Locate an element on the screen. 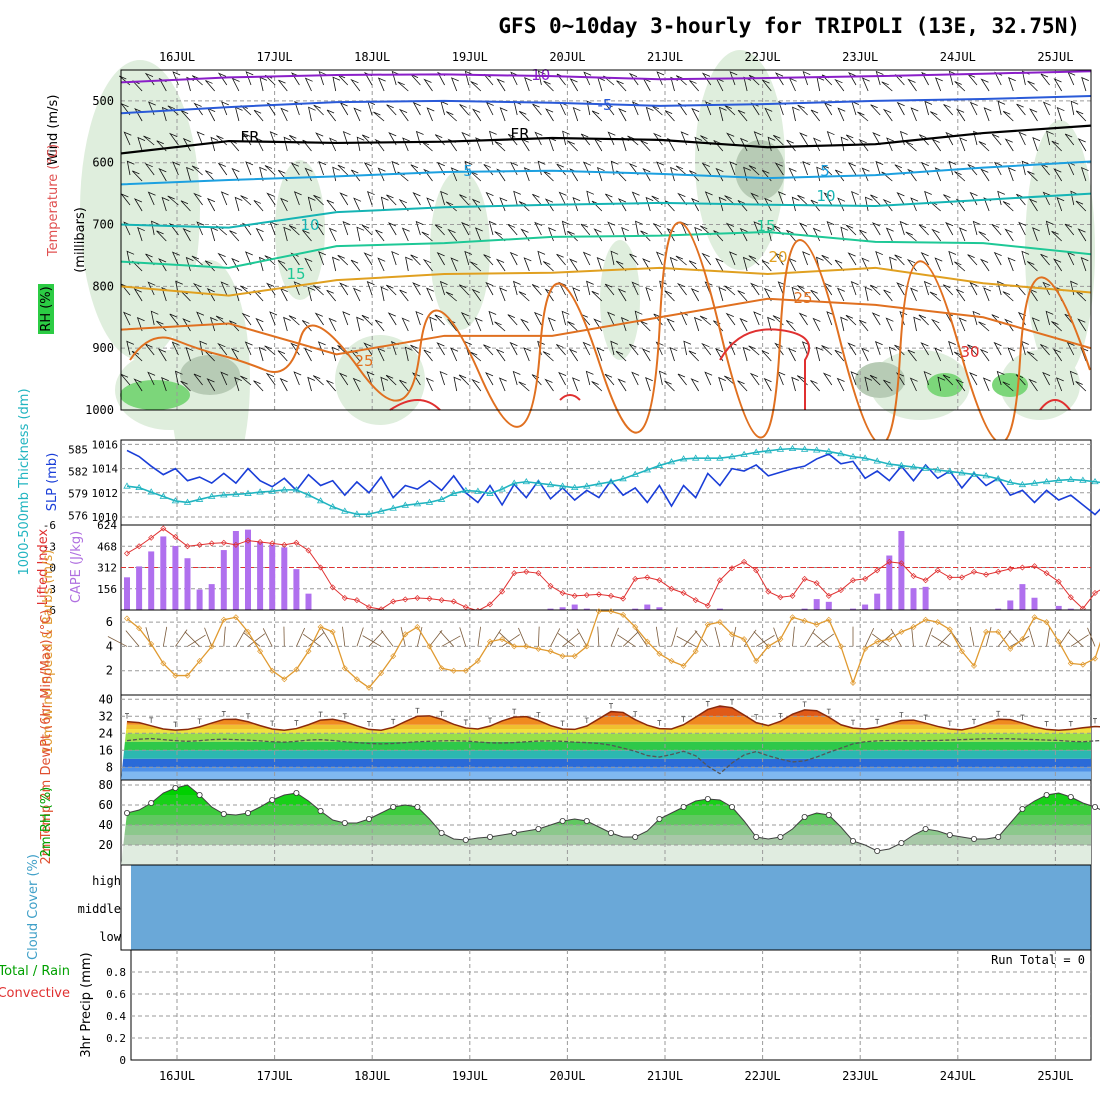  pressure-axis-label: (millibars) is located at coordinates (80, 240).